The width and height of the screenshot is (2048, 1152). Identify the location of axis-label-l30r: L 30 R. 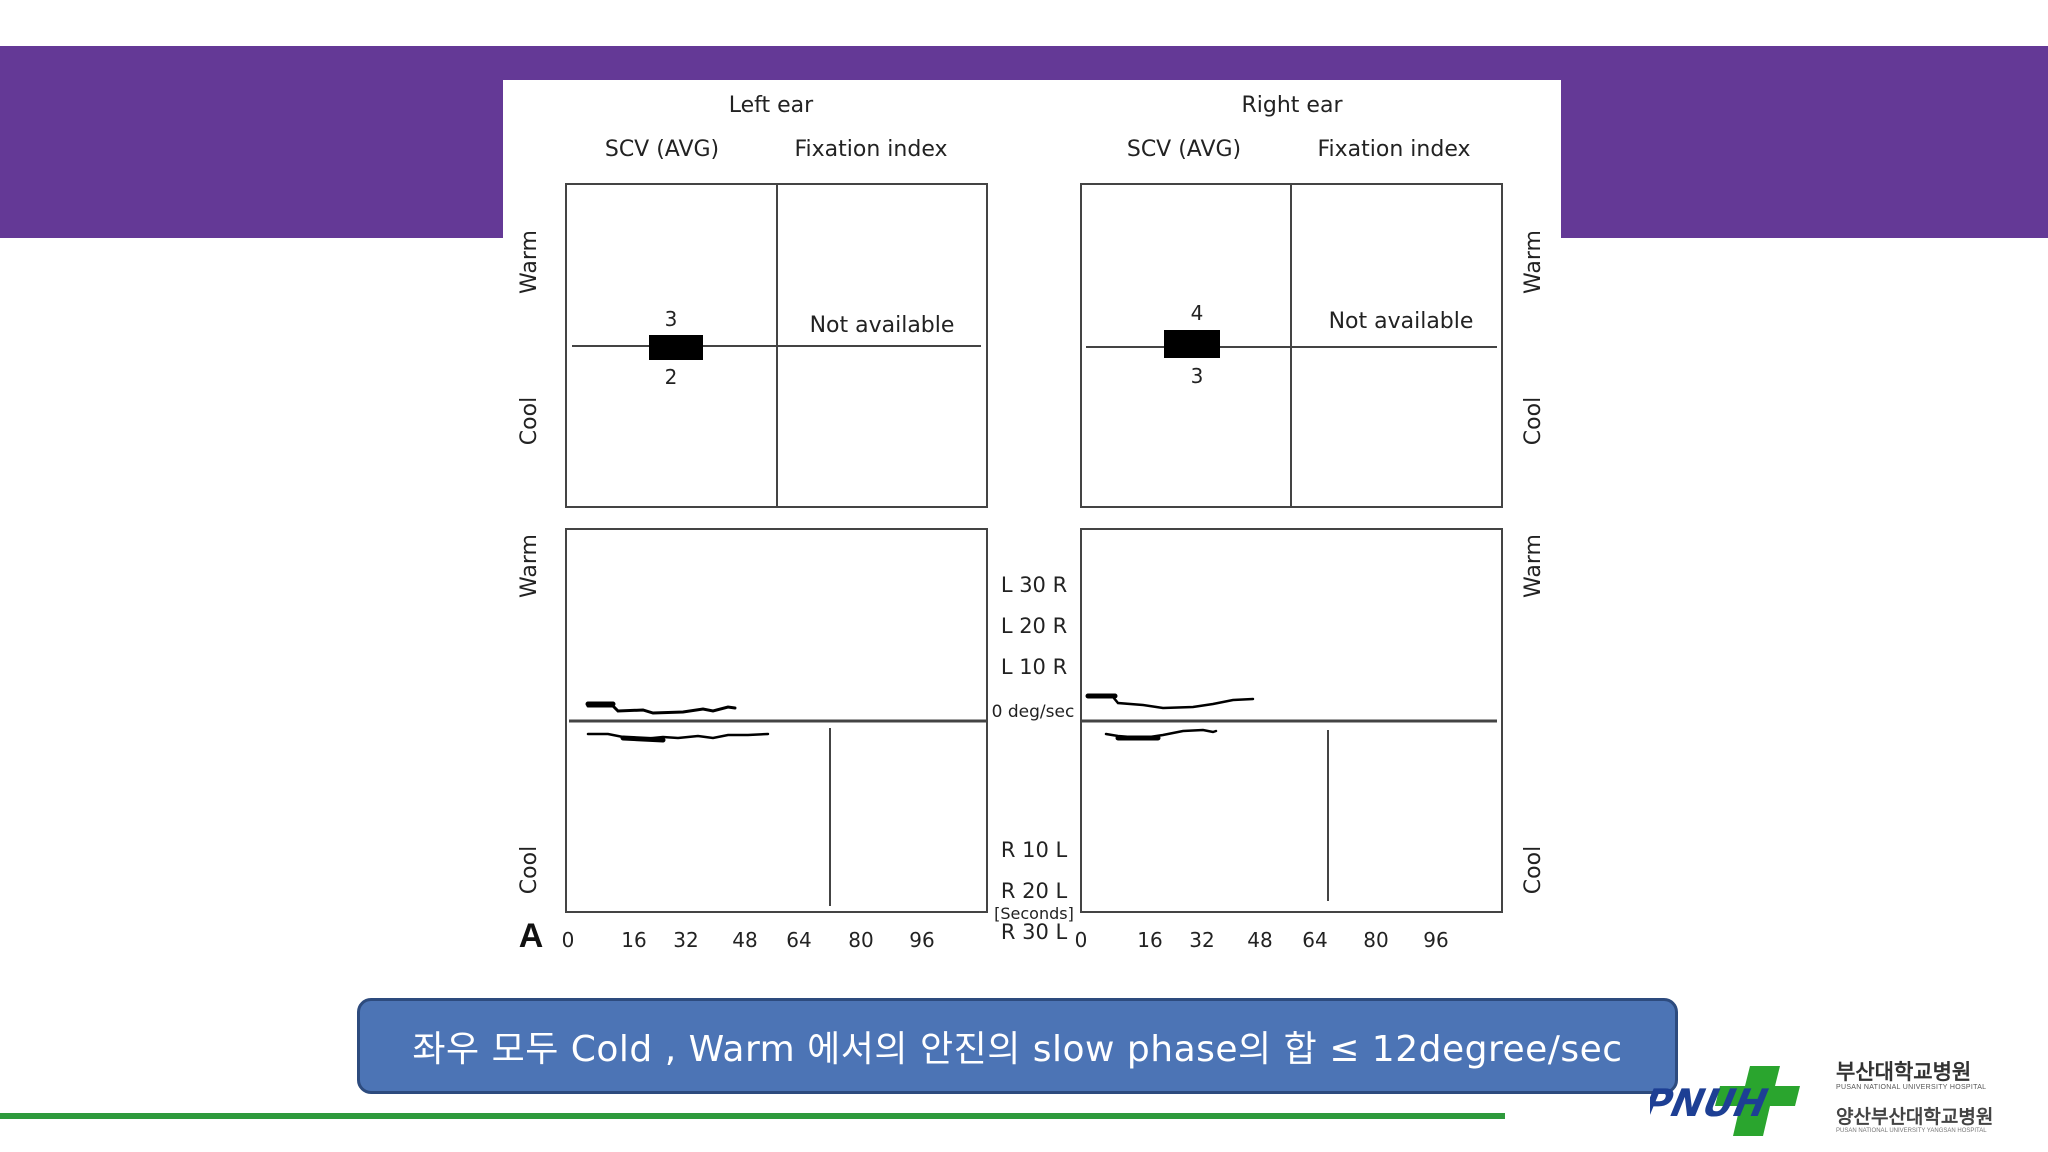
(1034, 585).